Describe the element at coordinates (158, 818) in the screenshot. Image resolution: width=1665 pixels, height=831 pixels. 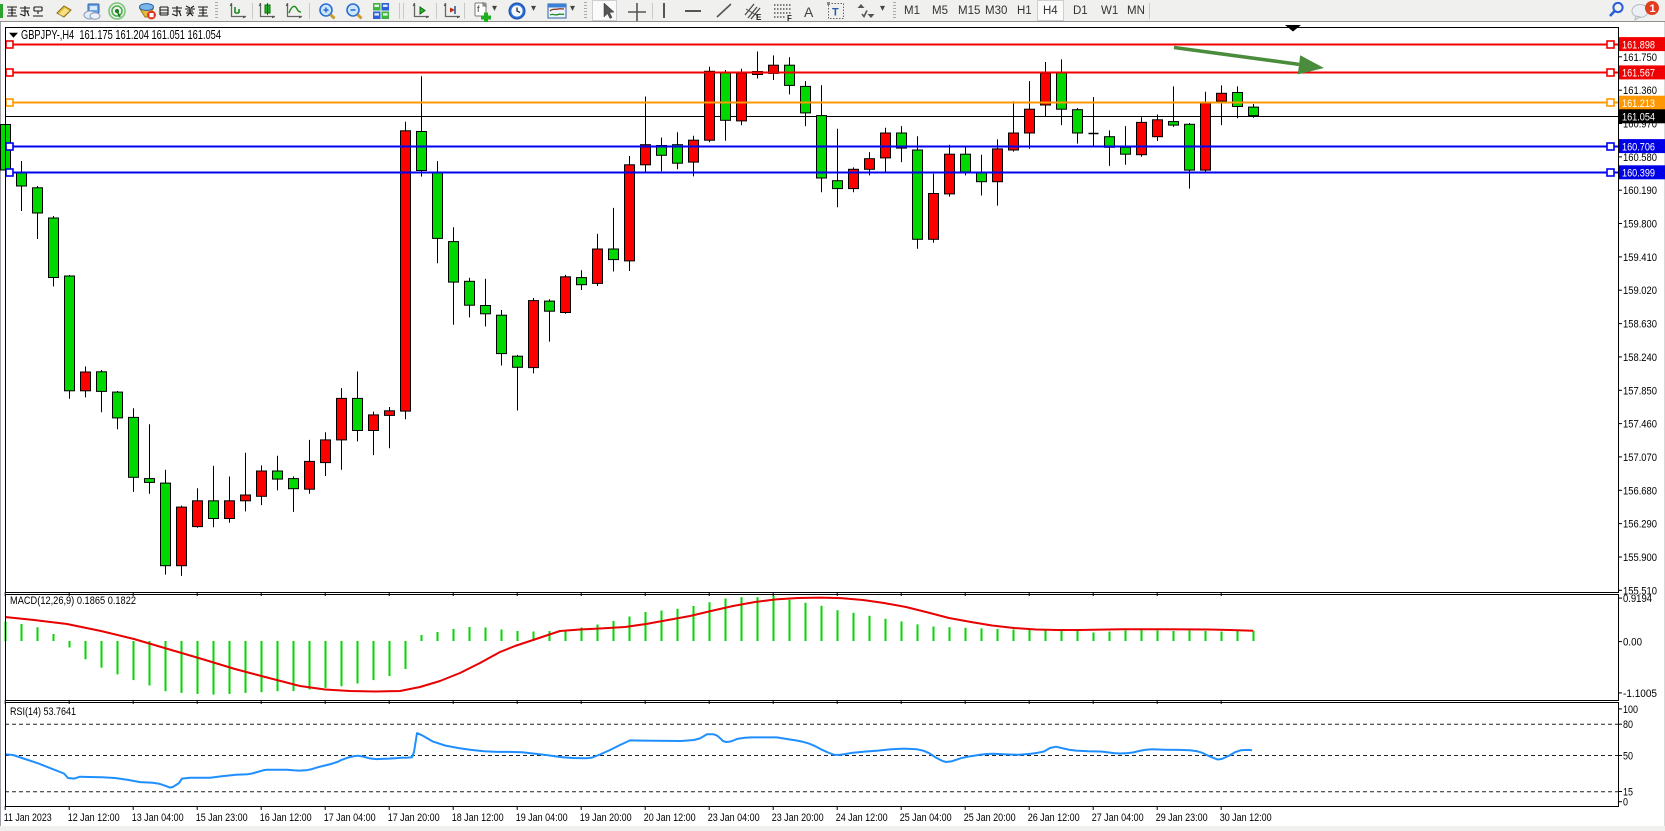
I see `svg-text: 13 Jan 04:00` at that location.